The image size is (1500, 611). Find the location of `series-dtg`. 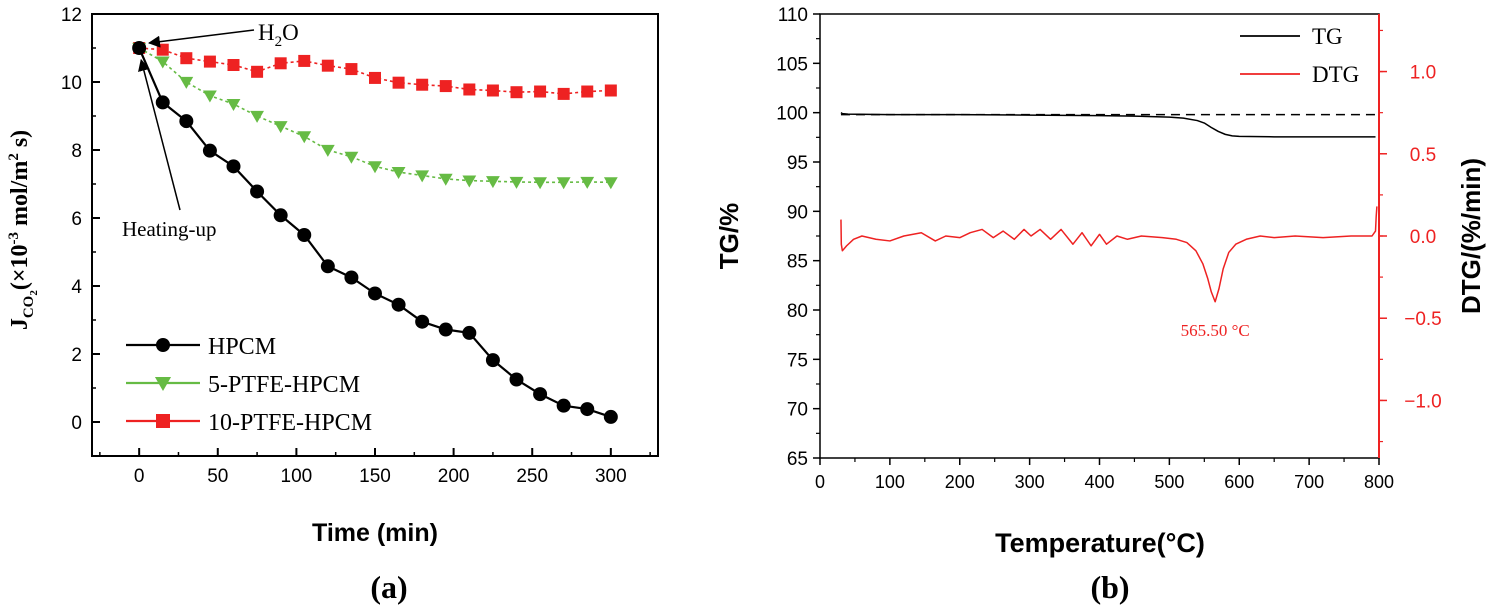

series-dtg is located at coordinates (1109, 254).